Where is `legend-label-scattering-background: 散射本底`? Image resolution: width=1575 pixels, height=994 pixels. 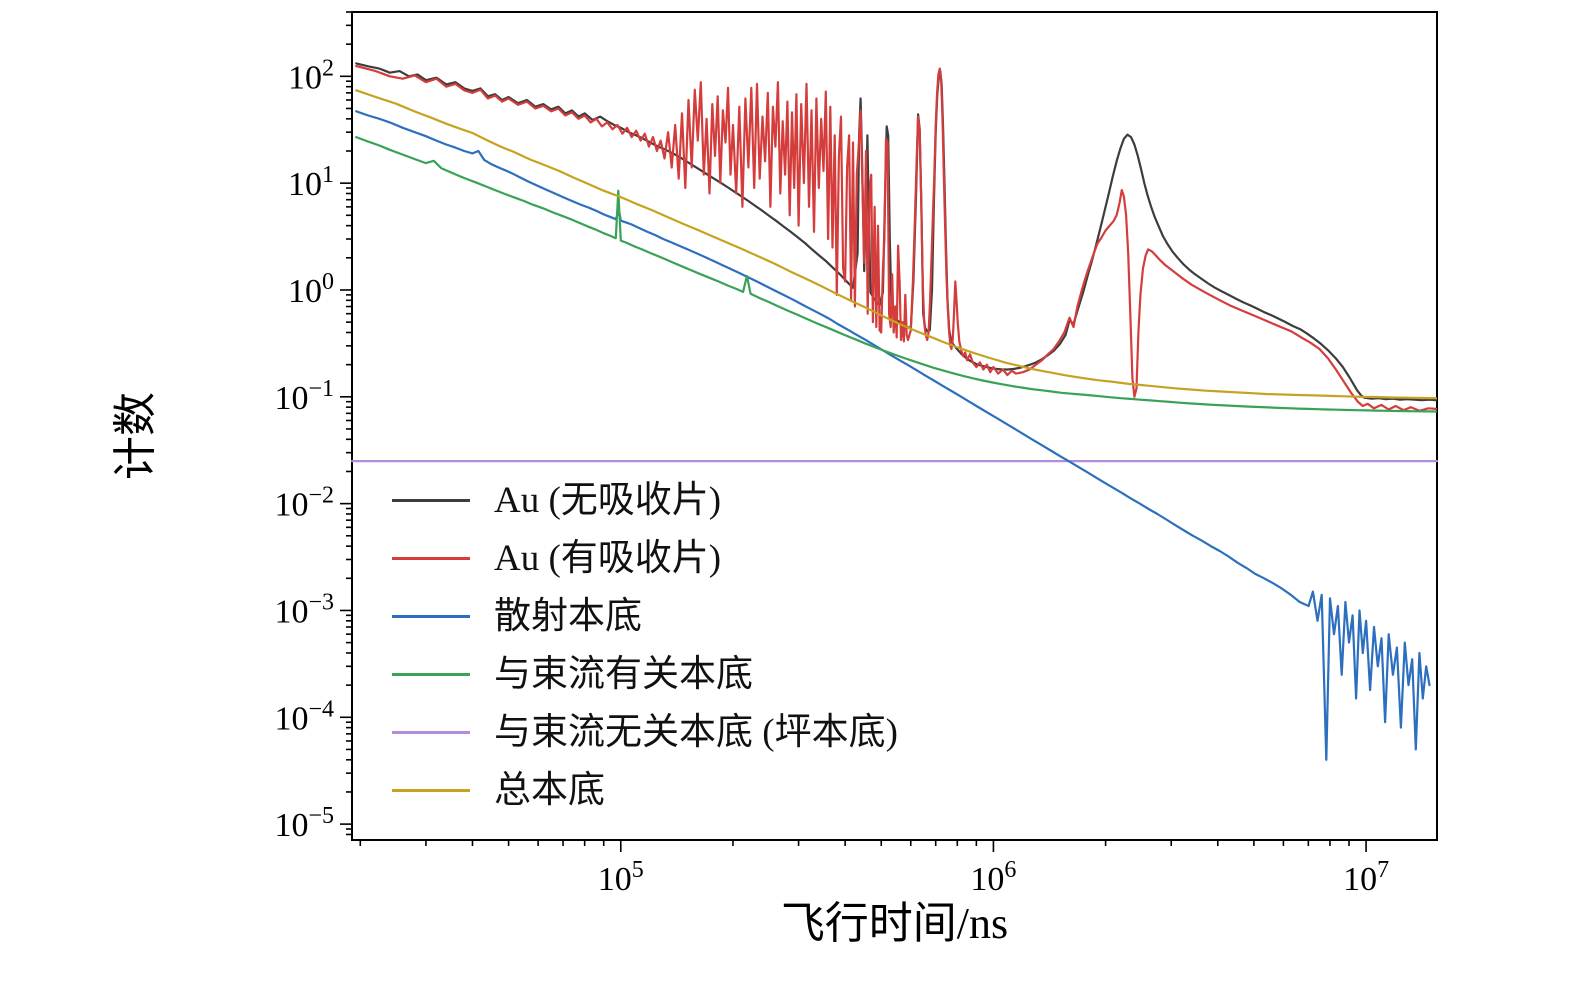
legend-label-scattering-background: 散射本底 is located at coordinates (568, 616).